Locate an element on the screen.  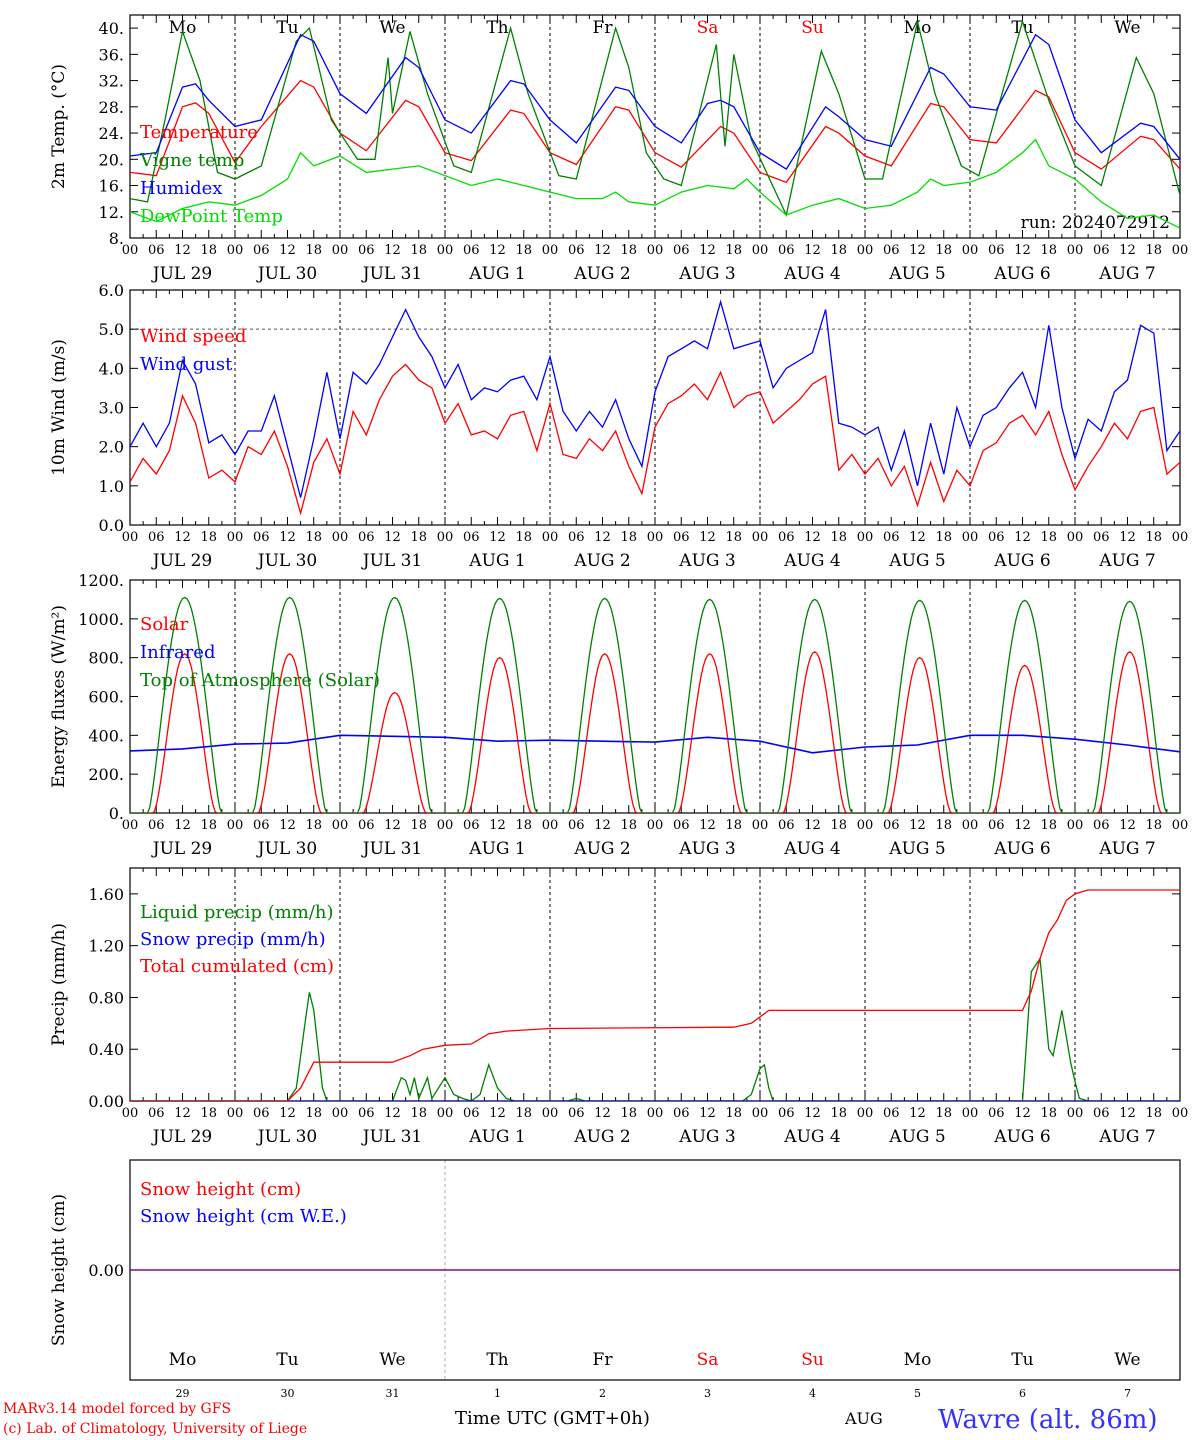
date-label: AUG 7 is located at coordinates (1126, 849).